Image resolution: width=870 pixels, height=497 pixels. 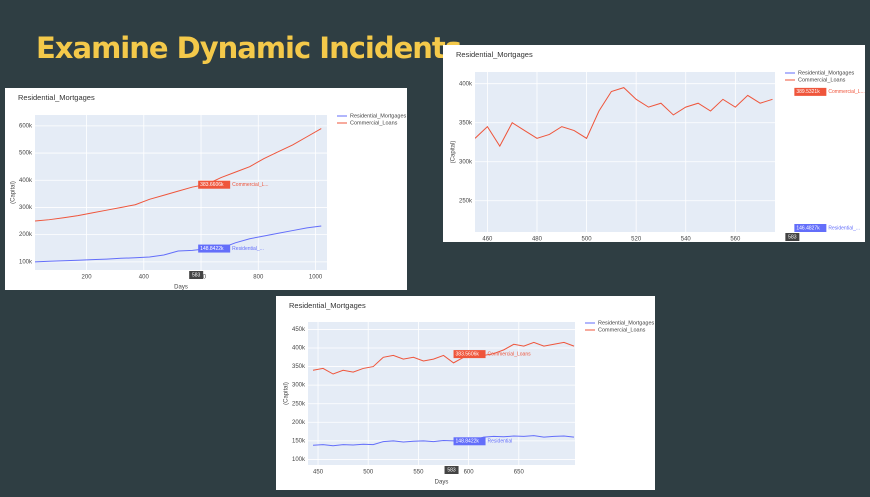 What do you see at coordinates (318, 473) in the screenshot?
I see `x-tick-label: 450` at bounding box center [318, 473].